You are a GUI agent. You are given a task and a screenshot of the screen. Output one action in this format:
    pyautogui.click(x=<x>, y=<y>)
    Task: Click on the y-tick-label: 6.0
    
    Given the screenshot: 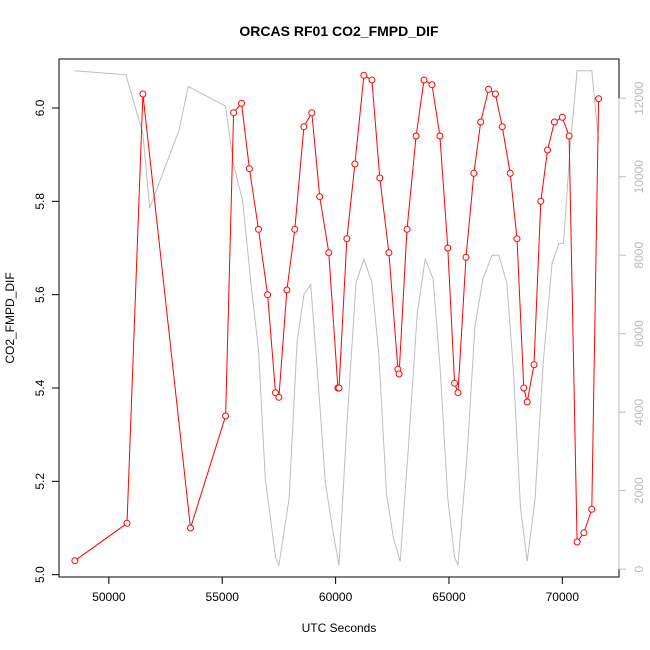 What is the action you would take?
    pyautogui.click(x=40, y=107)
    